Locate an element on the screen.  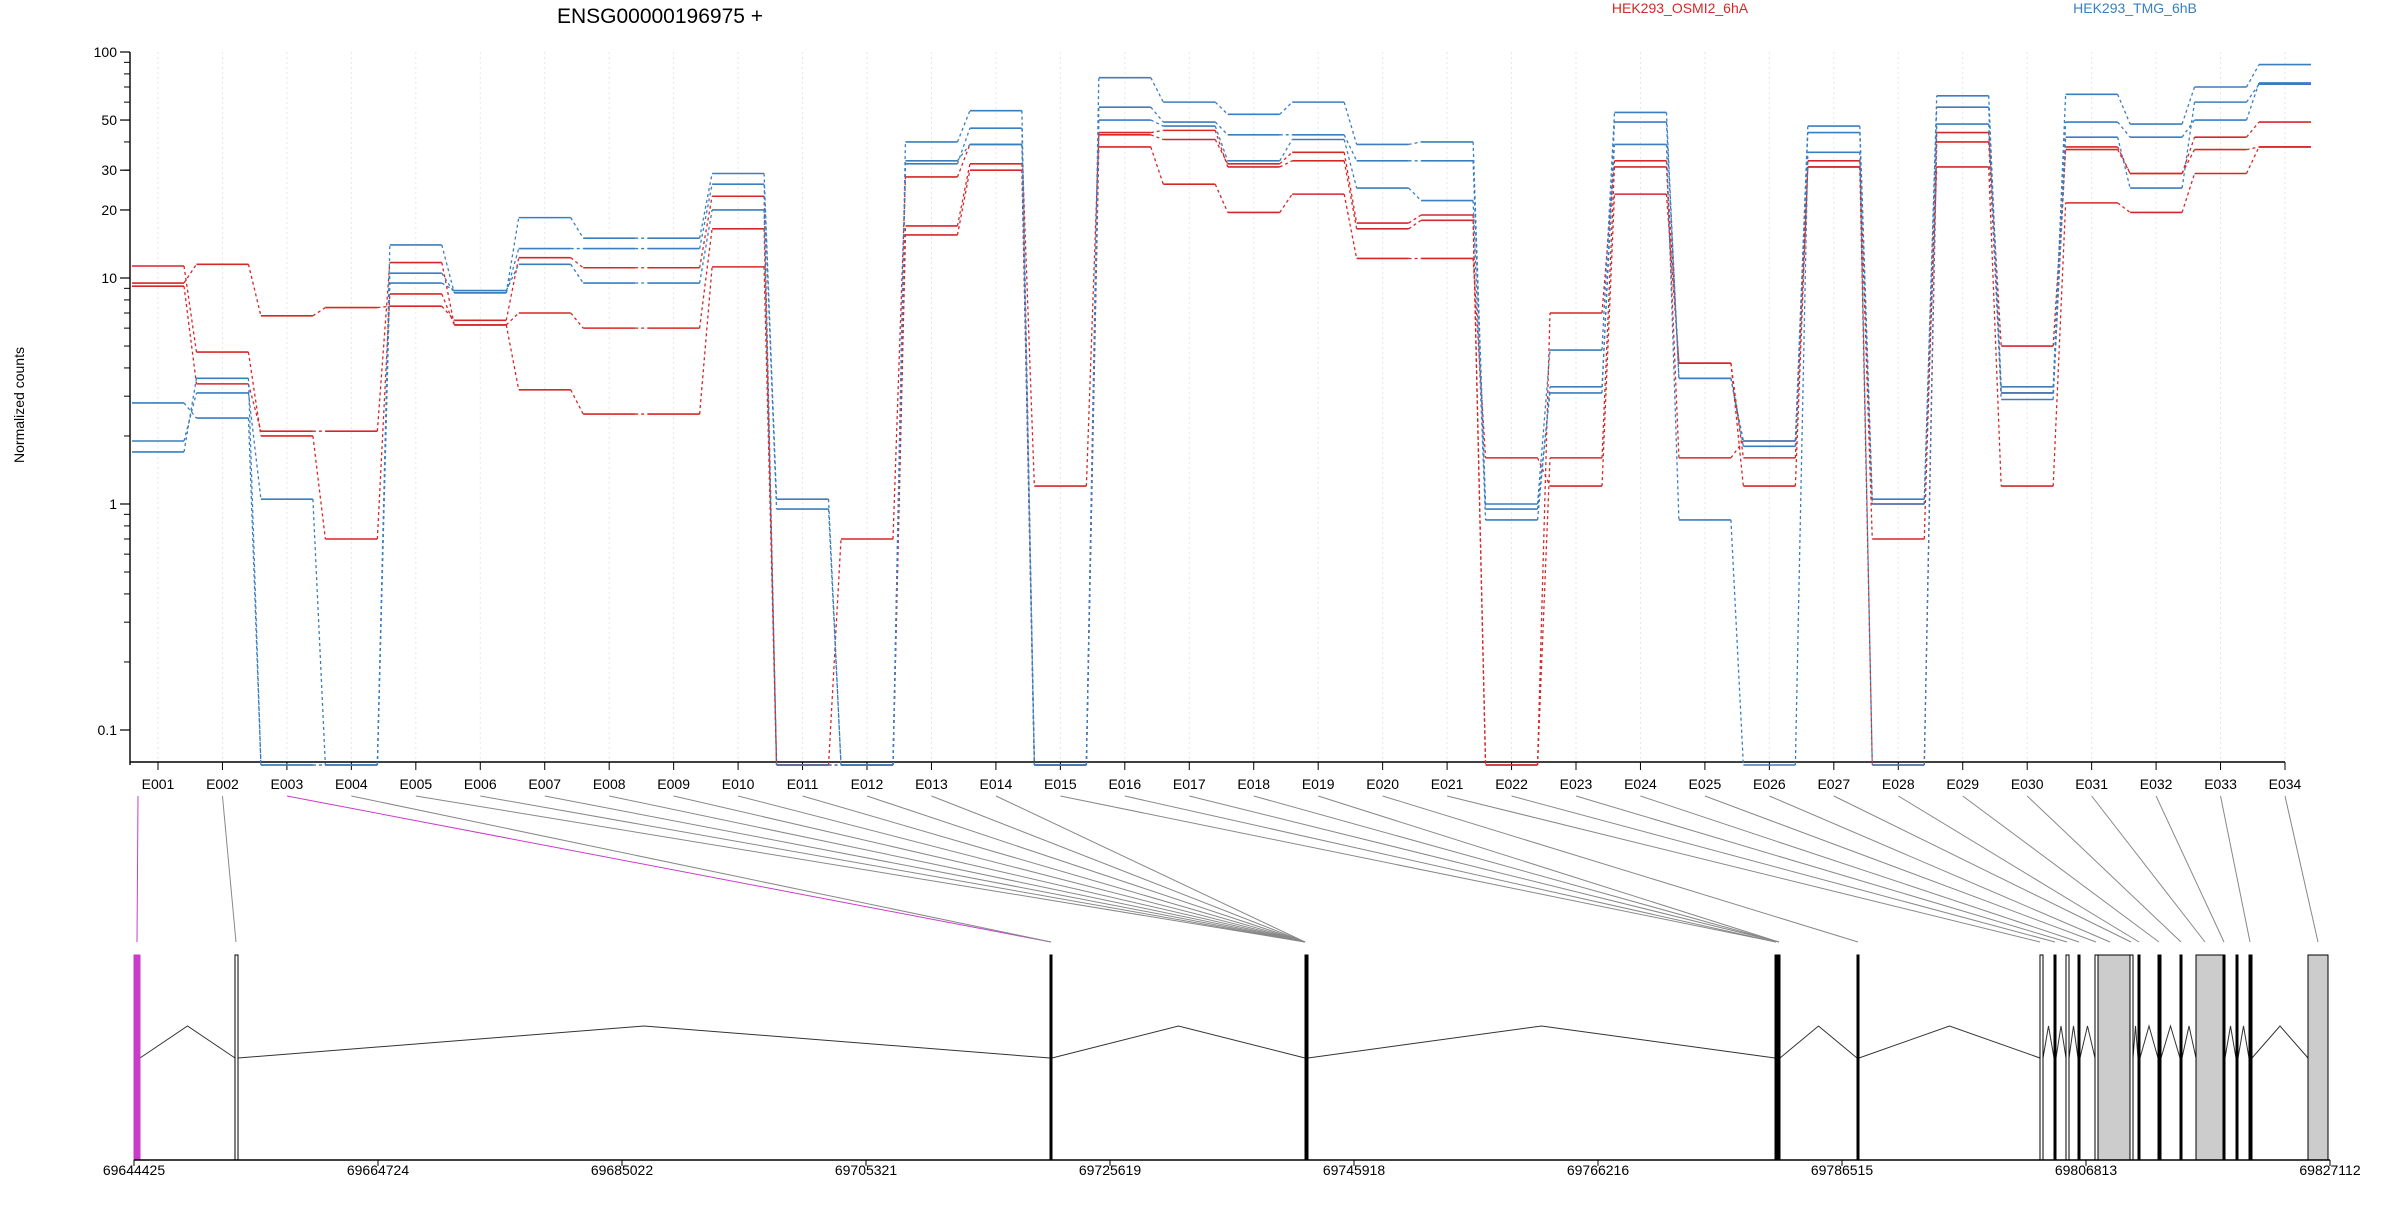
x-tick-label: E034 is located at coordinates (2285, 784).